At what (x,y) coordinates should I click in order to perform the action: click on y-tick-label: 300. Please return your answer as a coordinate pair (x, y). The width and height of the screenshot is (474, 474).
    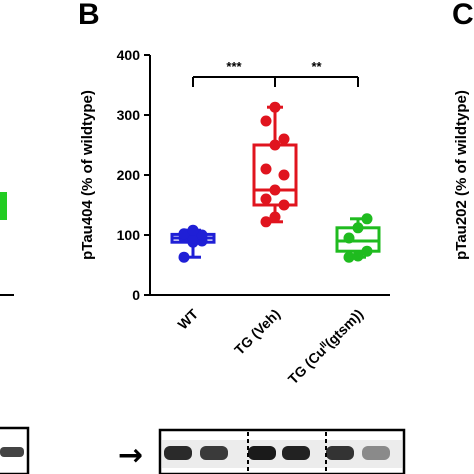
    Looking at the image, I should click on (129, 115).